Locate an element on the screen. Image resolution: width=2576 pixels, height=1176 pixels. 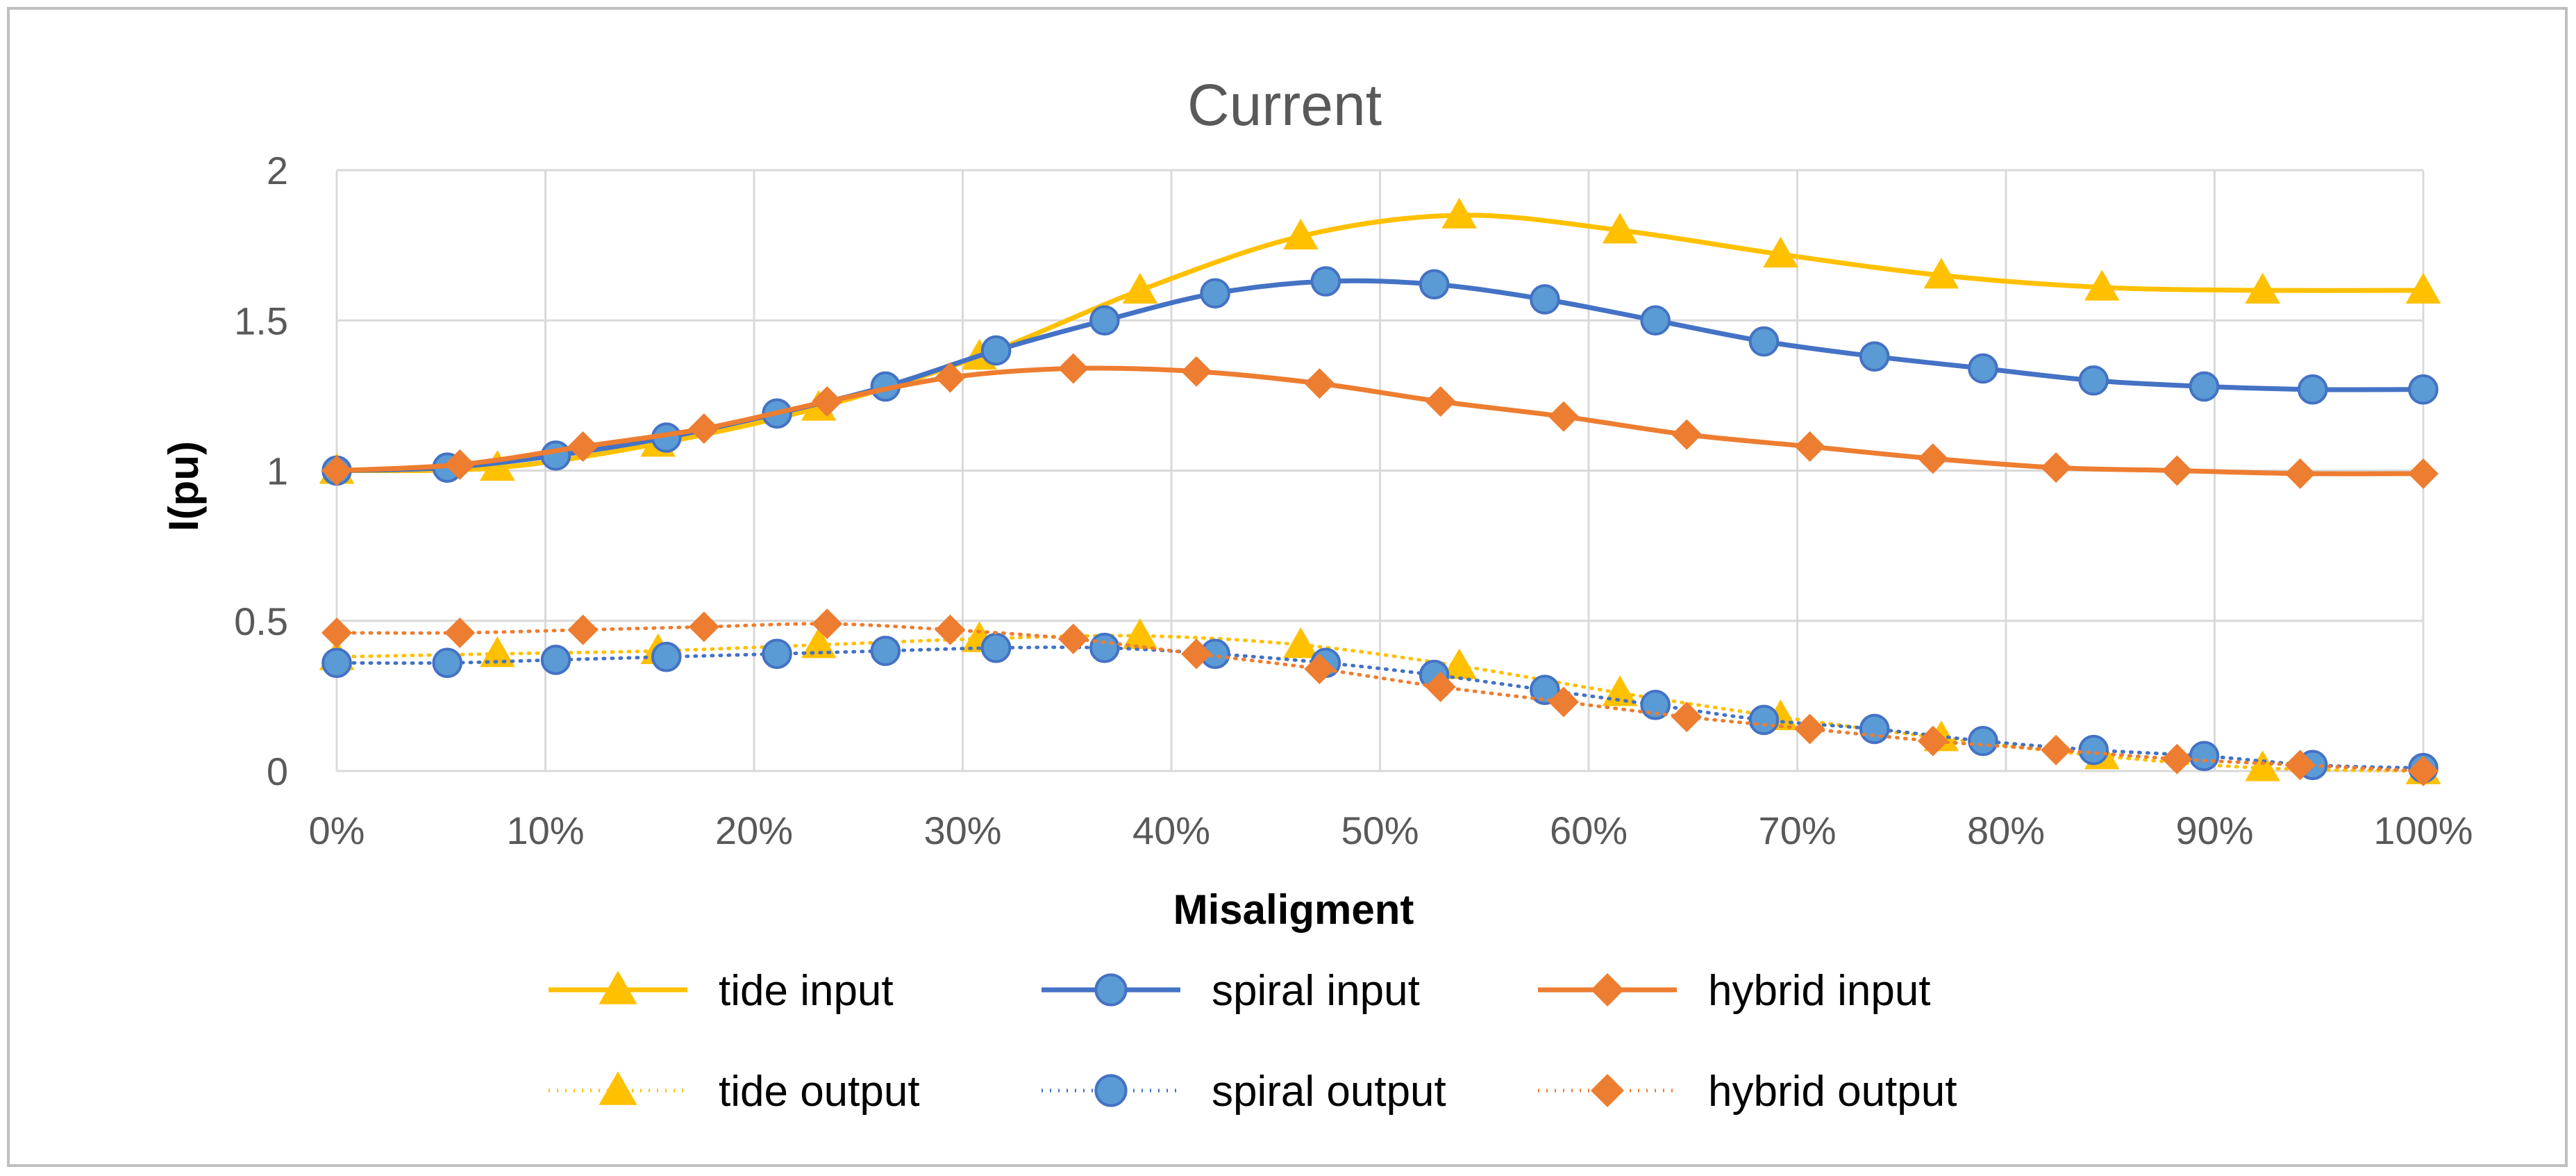
legend-item-hybrid-input: hybrid input is located at coordinates (1734, 991).